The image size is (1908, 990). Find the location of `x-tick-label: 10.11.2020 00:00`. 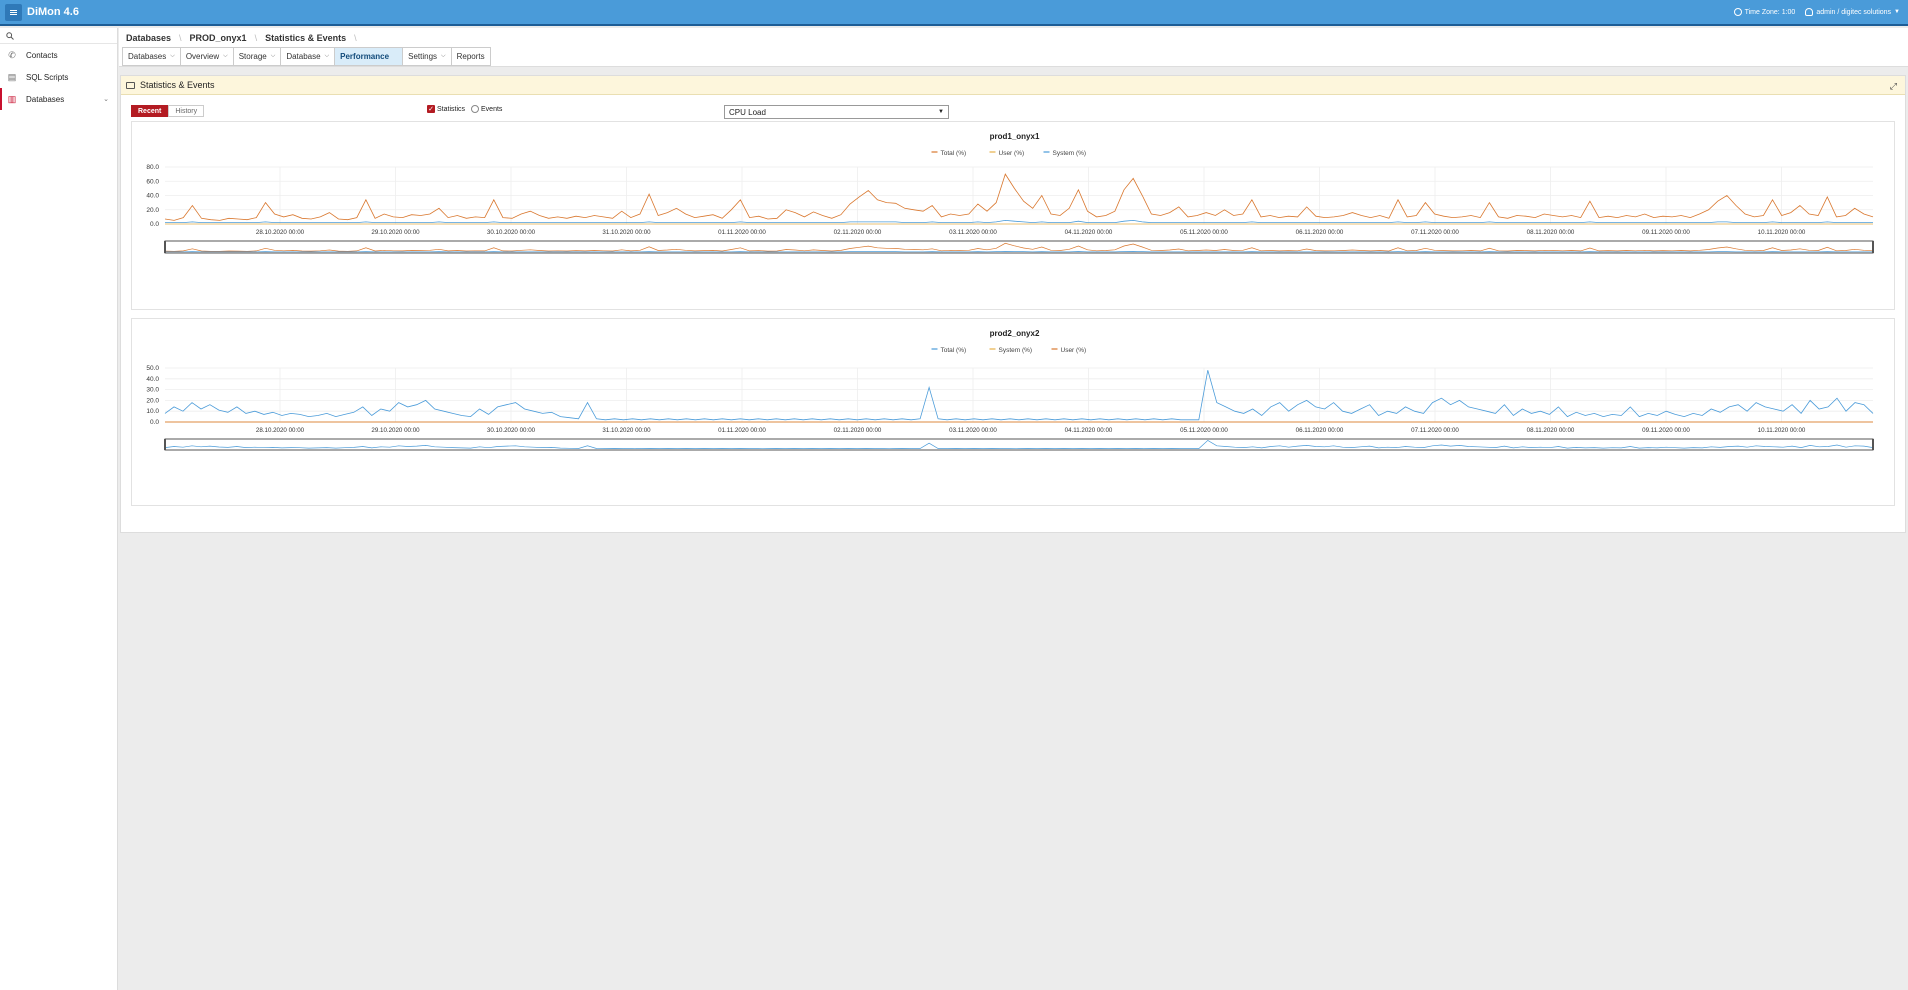

x-tick-label: 10.11.2020 00:00 is located at coordinates (1782, 232).